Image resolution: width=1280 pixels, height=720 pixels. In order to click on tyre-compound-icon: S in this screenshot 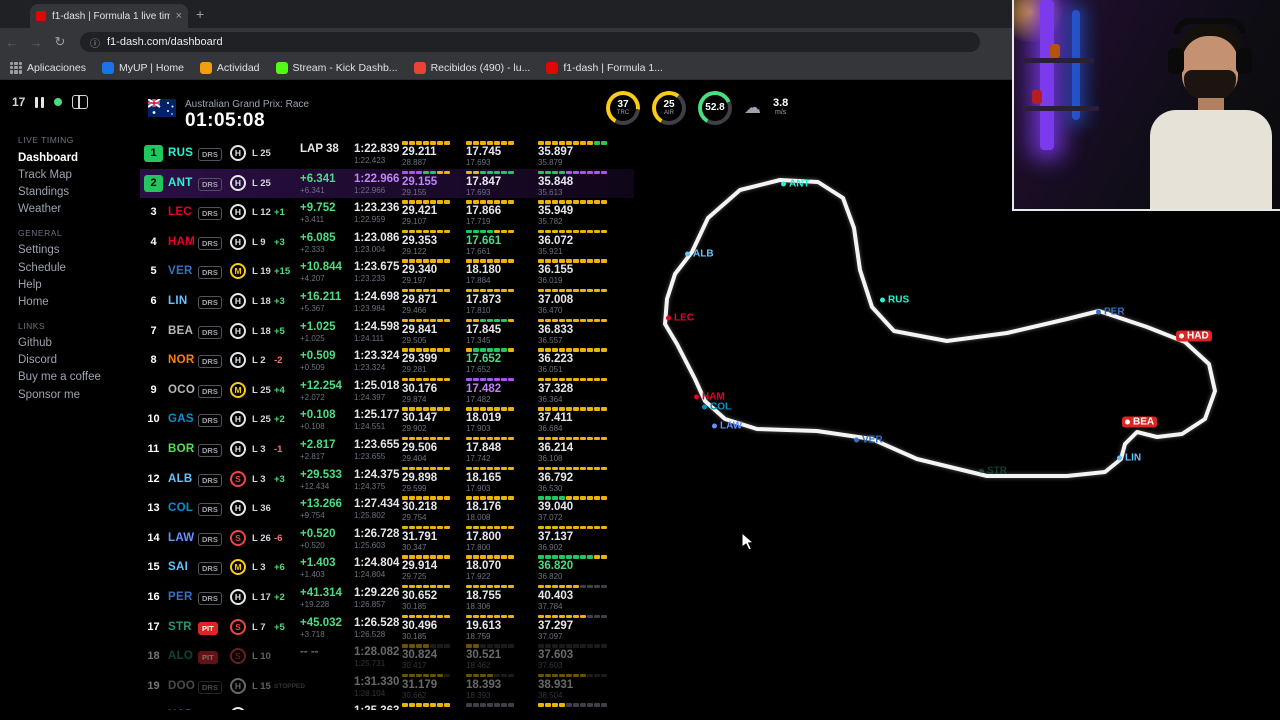, I will do `click(238, 537)`.